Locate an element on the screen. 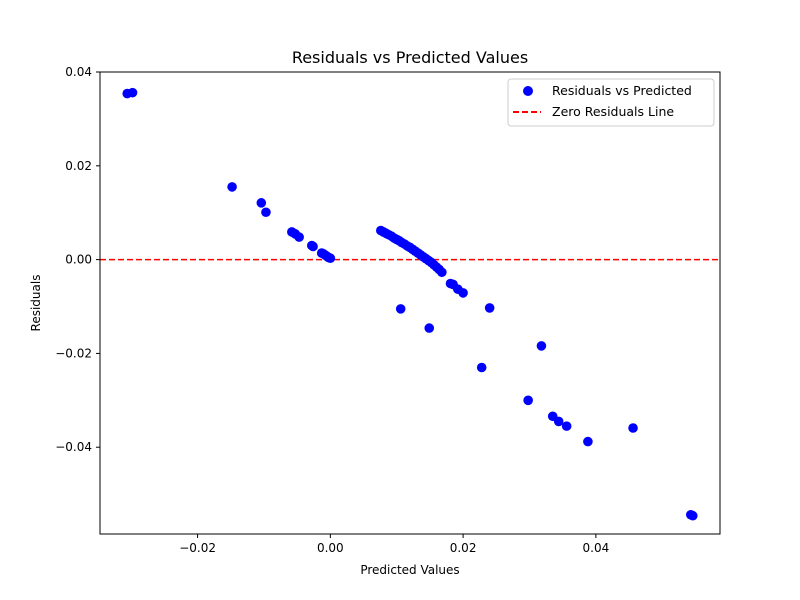  x-tick-label: −0.02 is located at coordinates (197, 548).